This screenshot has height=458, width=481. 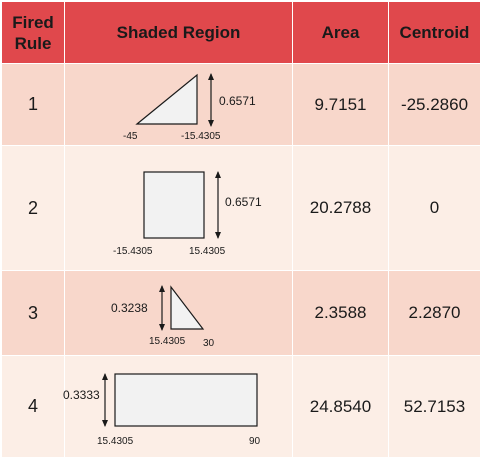 What do you see at coordinates (434, 32) in the screenshot?
I see `header-centroid: Centroid` at bounding box center [434, 32].